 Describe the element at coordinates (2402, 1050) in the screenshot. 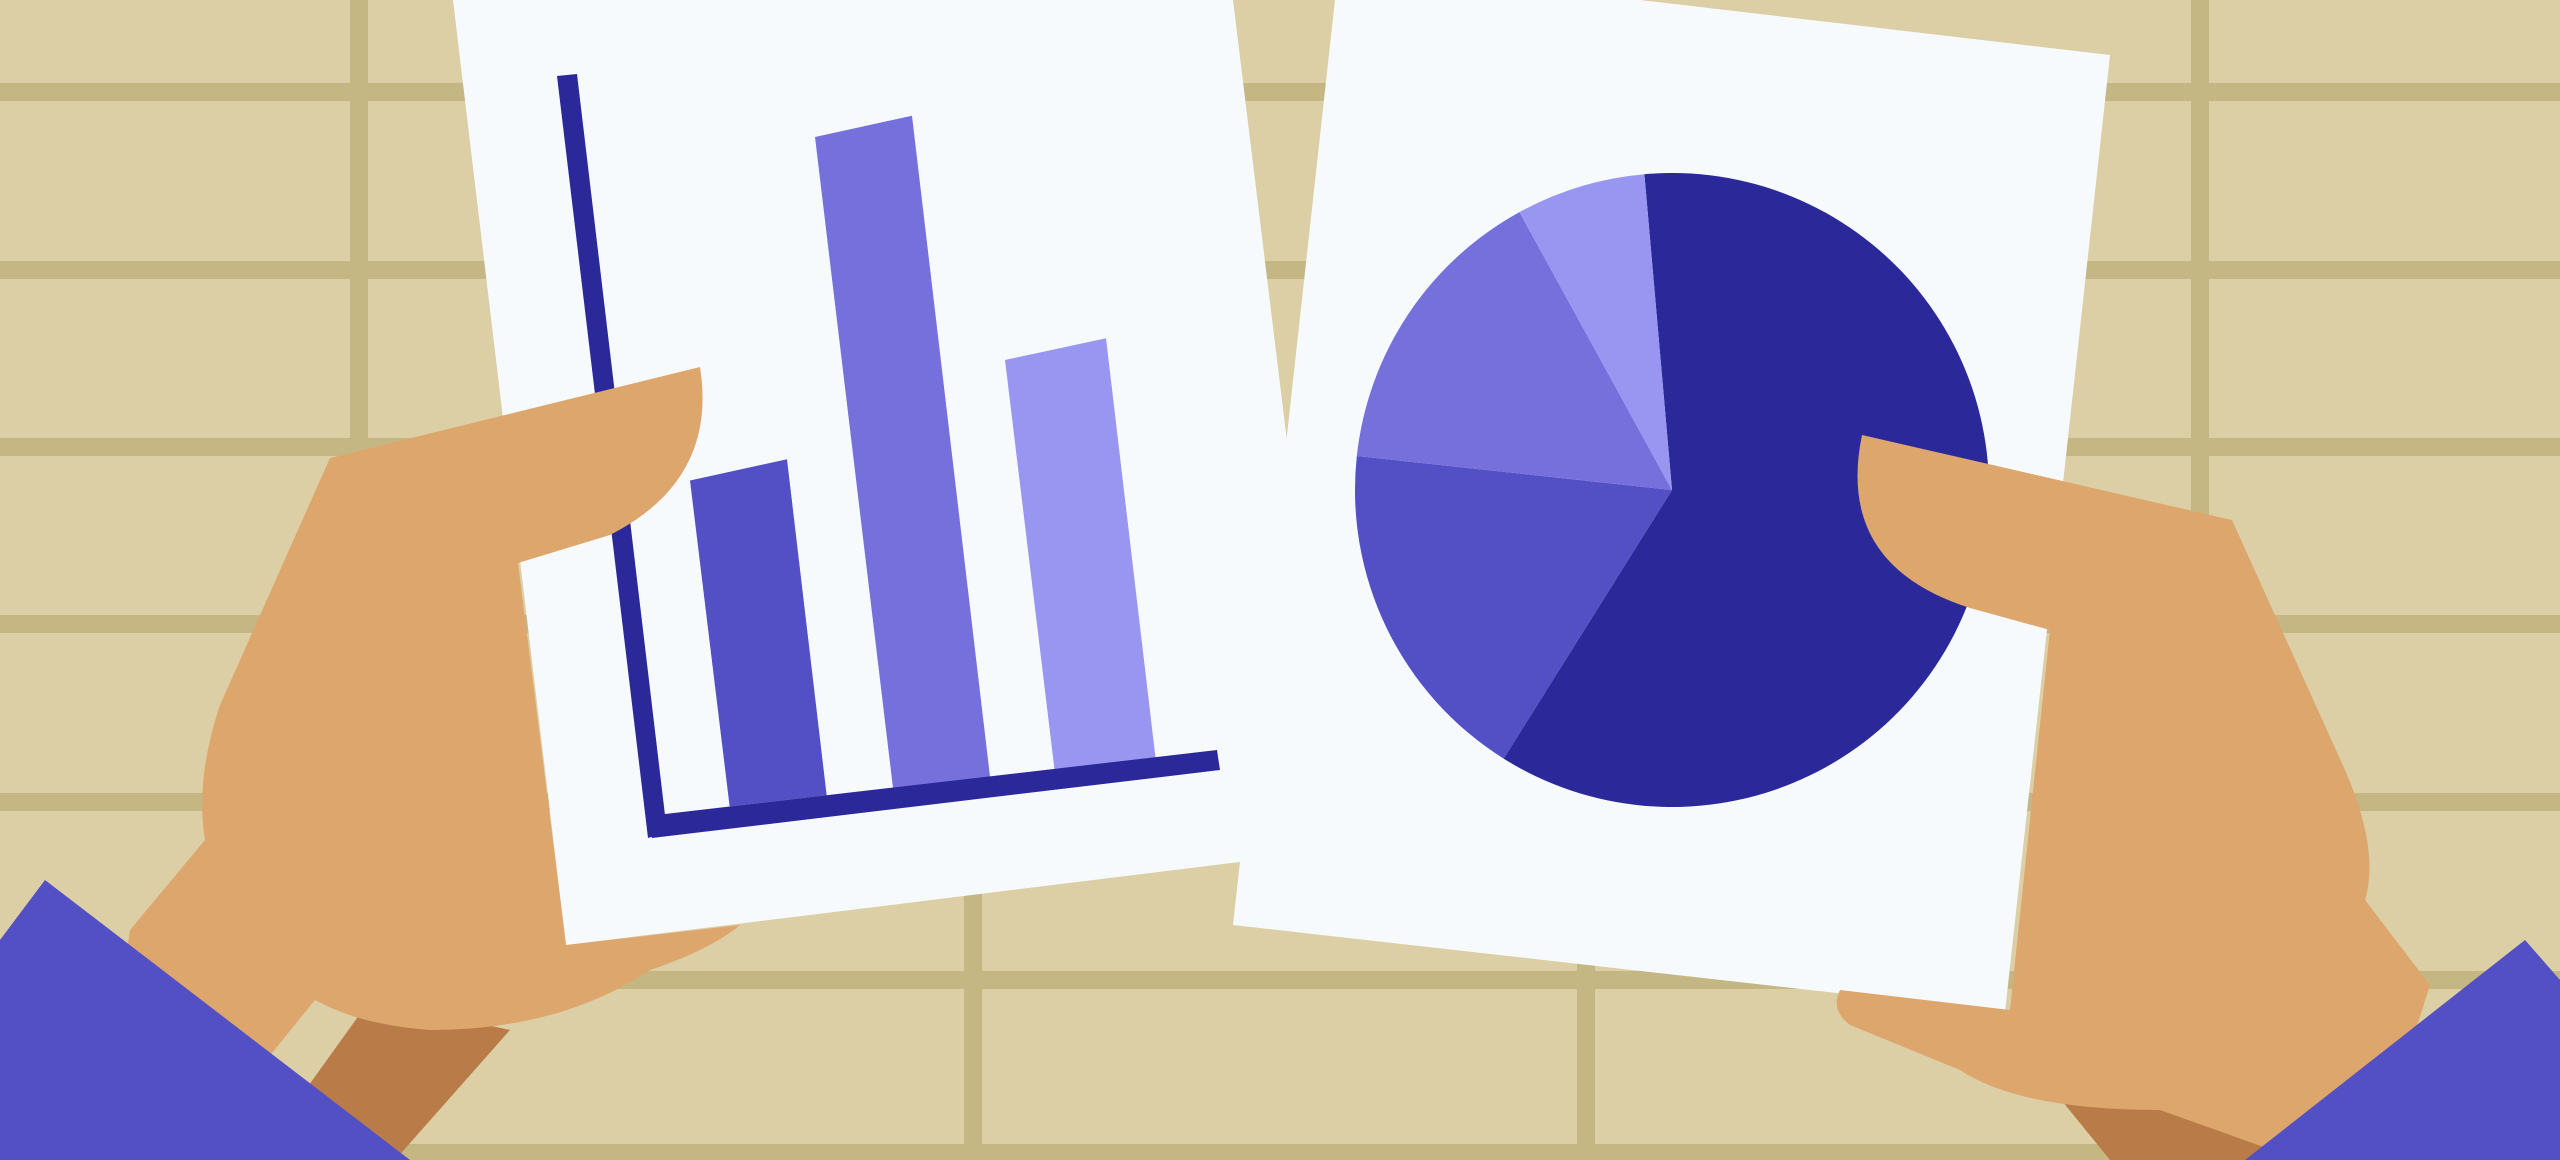

I see `right-sleeve` at that location.